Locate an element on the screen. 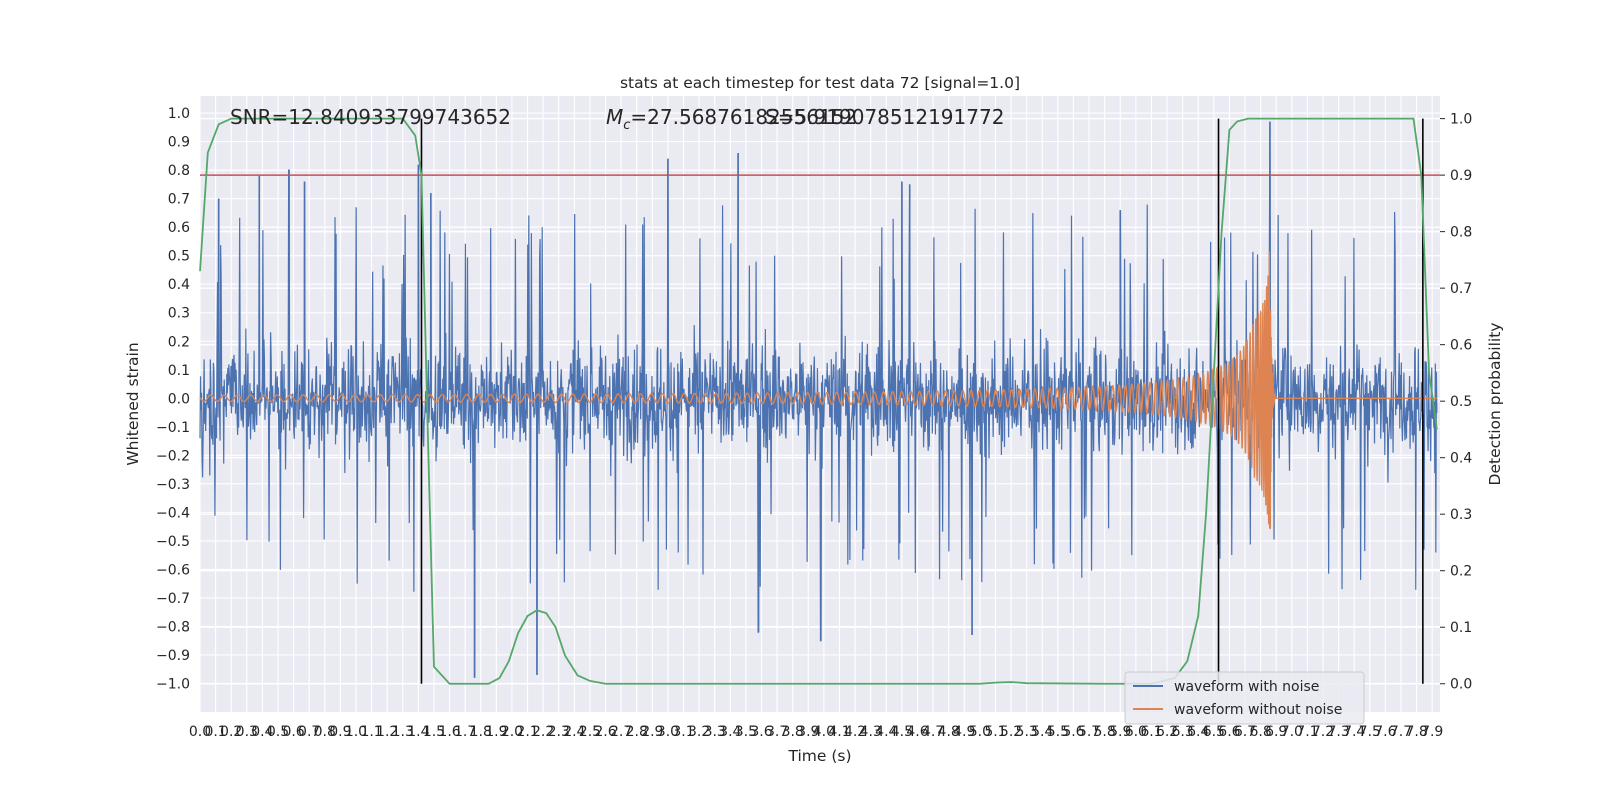 This screenshot has width=1600, height=800. x-tick-label: 7.0 is located at coordinates (1292, 732).